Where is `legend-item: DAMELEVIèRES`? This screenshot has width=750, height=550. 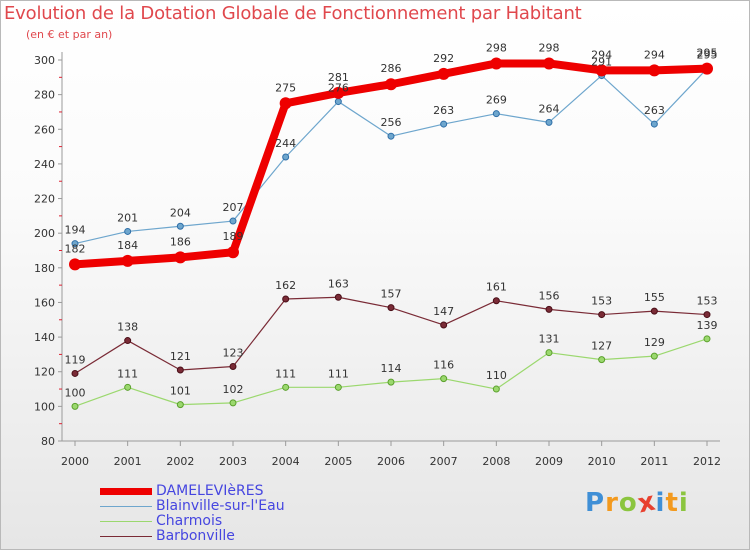
legend-item: DAMELEVIèRES is located at coordinates (230, 491).